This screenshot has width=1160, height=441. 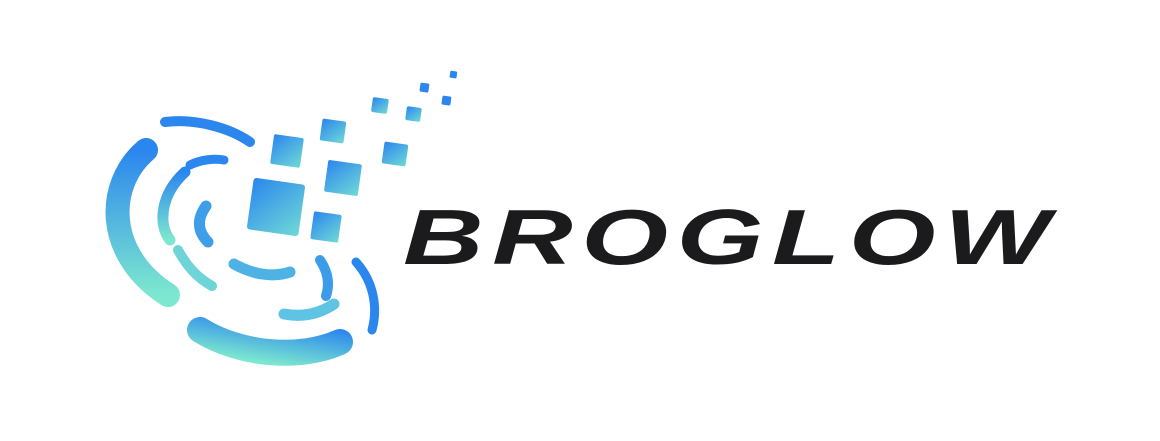 I want to click on outer-arc-right, so click(x=365, y=296).